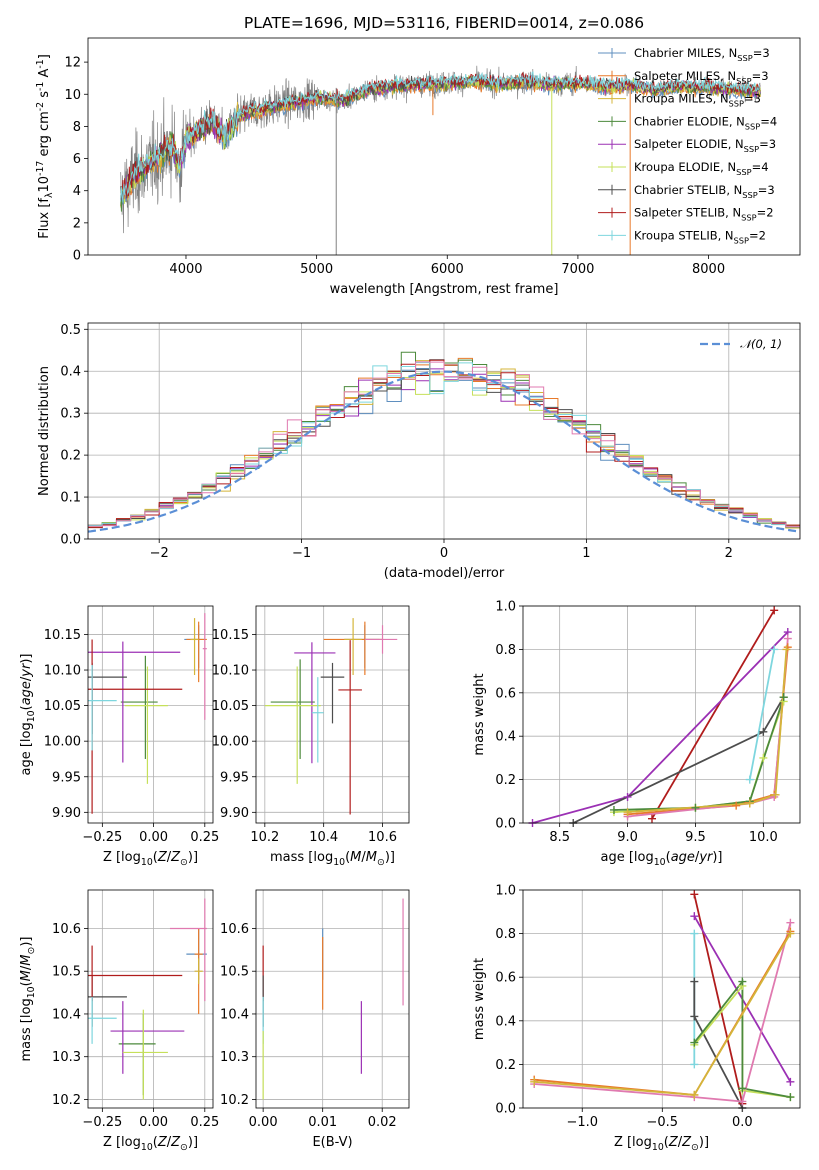 The image size is (819, 1170). What do you see at coordinates (729, 553) in the screenshot?
I see `x-tick-label: 2` at bounding box center [729, 553].